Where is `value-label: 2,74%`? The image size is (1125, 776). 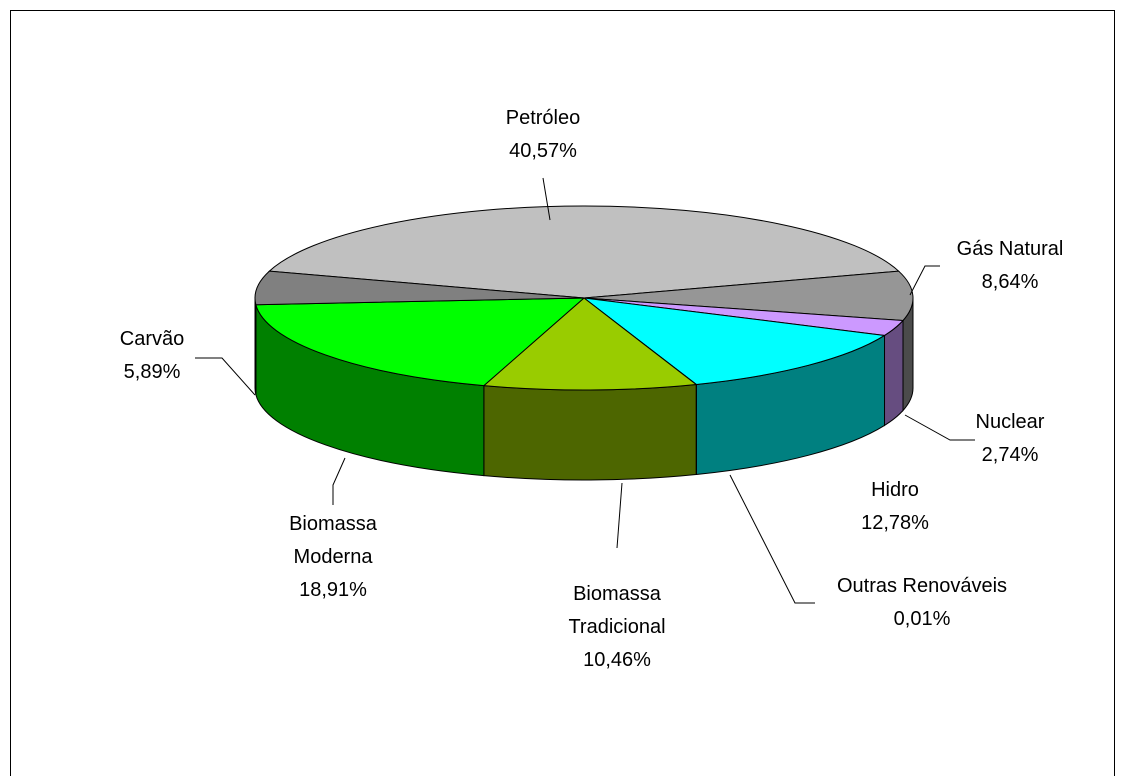 value-label: 2,74% is located at coordinates (1010, 455).